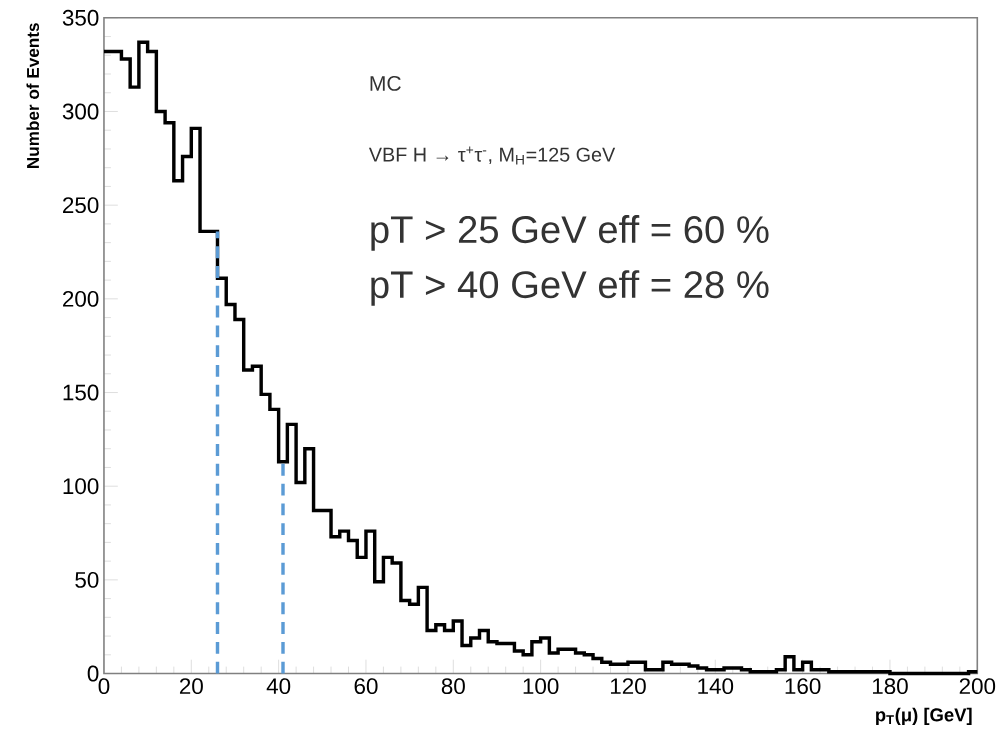 The width and height of the screenshot is (1004, 743). Describe the element at coordinates (541, 686) in the screenshot. I see `x-tick-label: 100` at that location.